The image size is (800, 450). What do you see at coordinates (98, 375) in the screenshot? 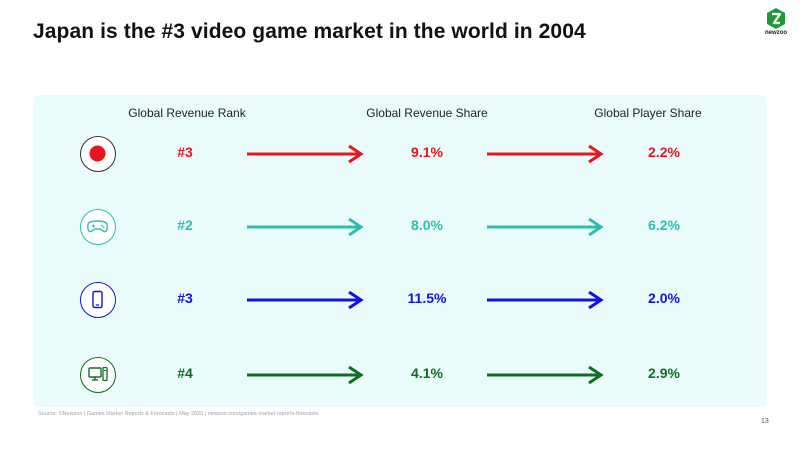
I see `pc-desktop-icon` at bounding box center [98, 375].